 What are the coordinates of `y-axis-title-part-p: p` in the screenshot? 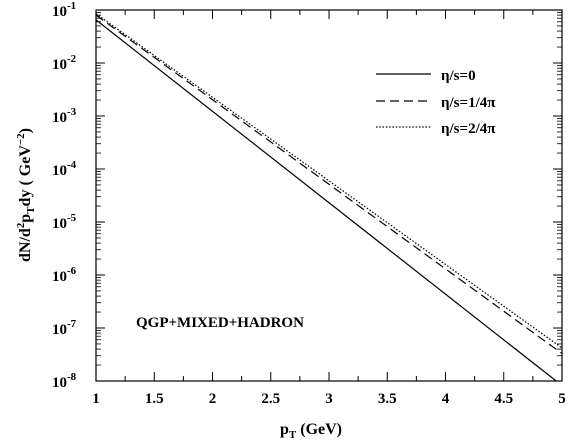 It's located at (25, 218).